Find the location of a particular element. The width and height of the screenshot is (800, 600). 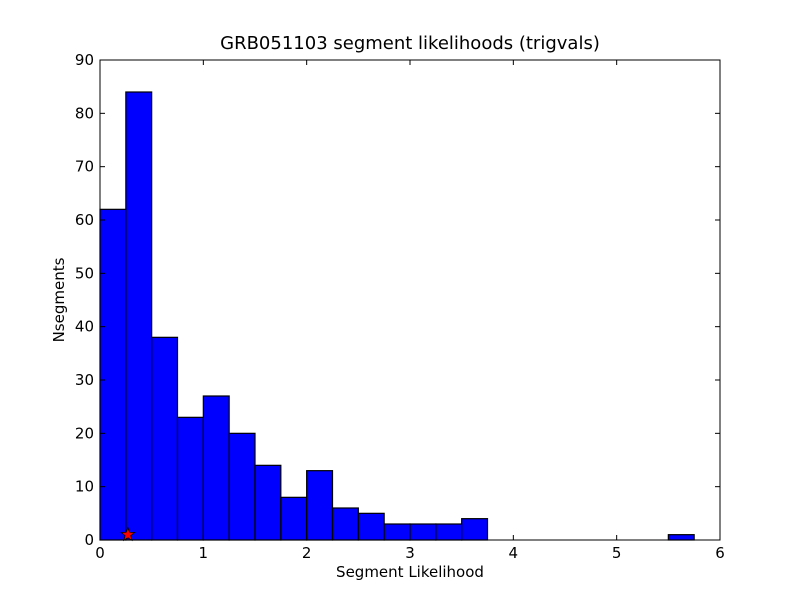

y-axis-label: Nsegments is located at coordinates (59, 299).